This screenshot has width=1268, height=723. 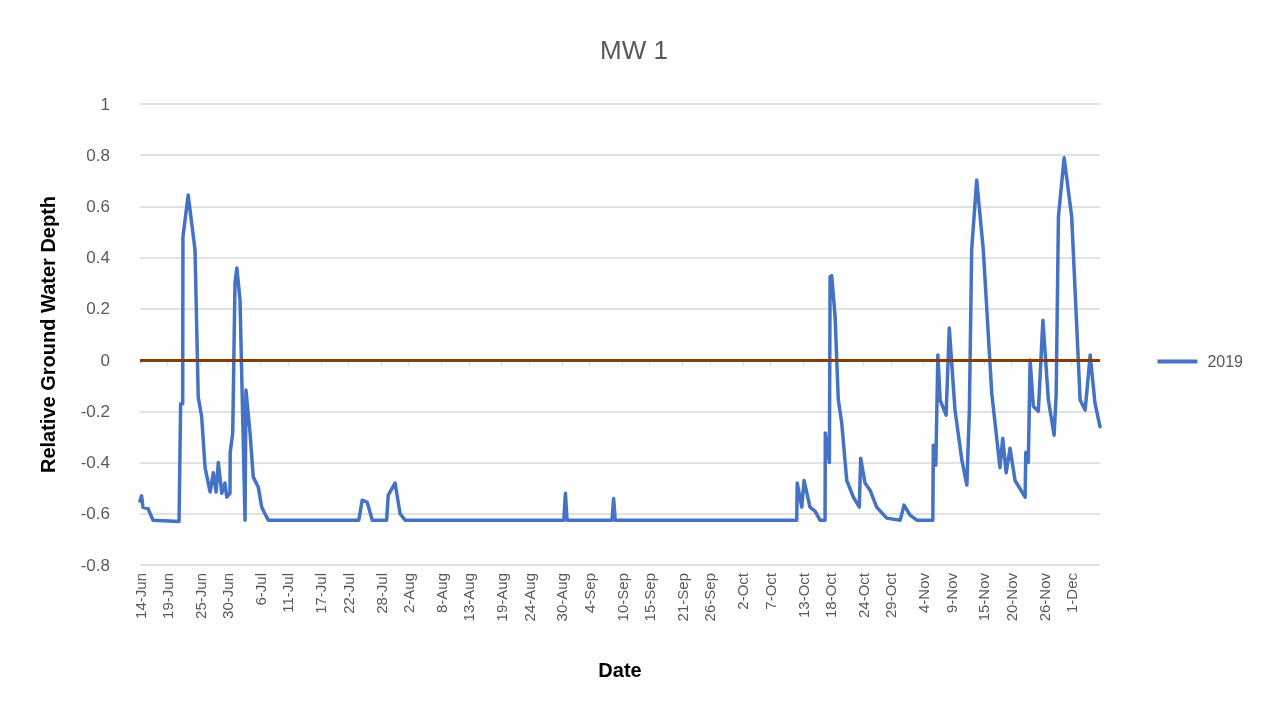 I want to click on x-tick-label: 20-Nov, so click(x=1011, y=597).